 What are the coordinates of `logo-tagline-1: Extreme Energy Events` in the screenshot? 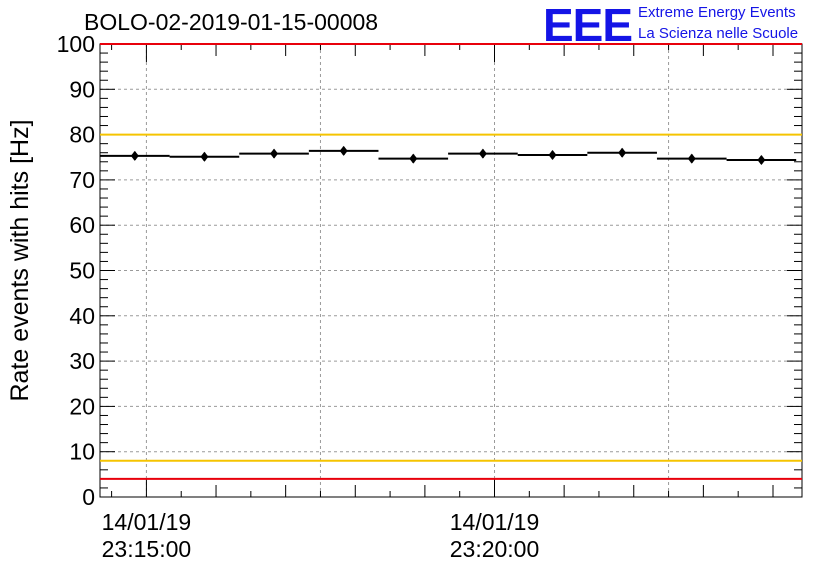 It's located at (717, 12).